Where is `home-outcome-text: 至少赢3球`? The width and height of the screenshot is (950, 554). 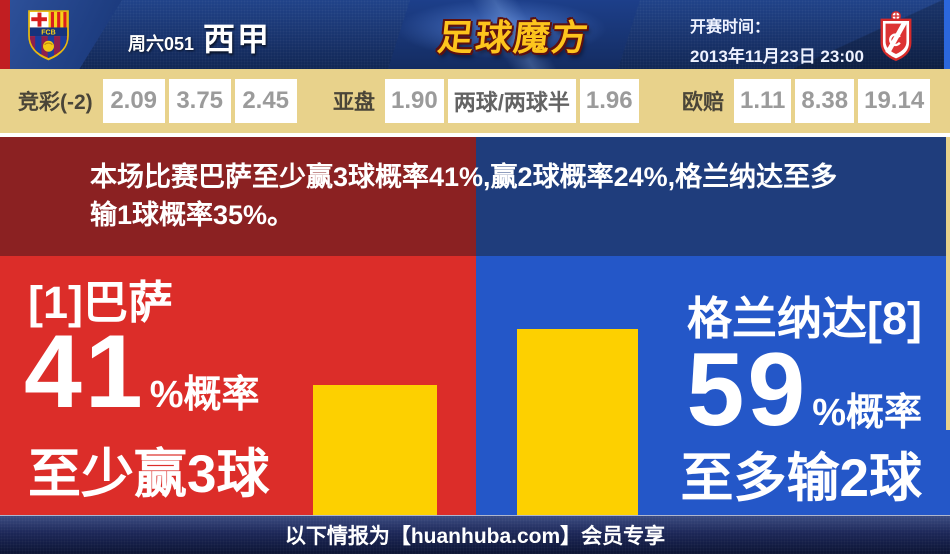 home-outcome-text: 至少赢3球 is located at coordinates (149, 474).